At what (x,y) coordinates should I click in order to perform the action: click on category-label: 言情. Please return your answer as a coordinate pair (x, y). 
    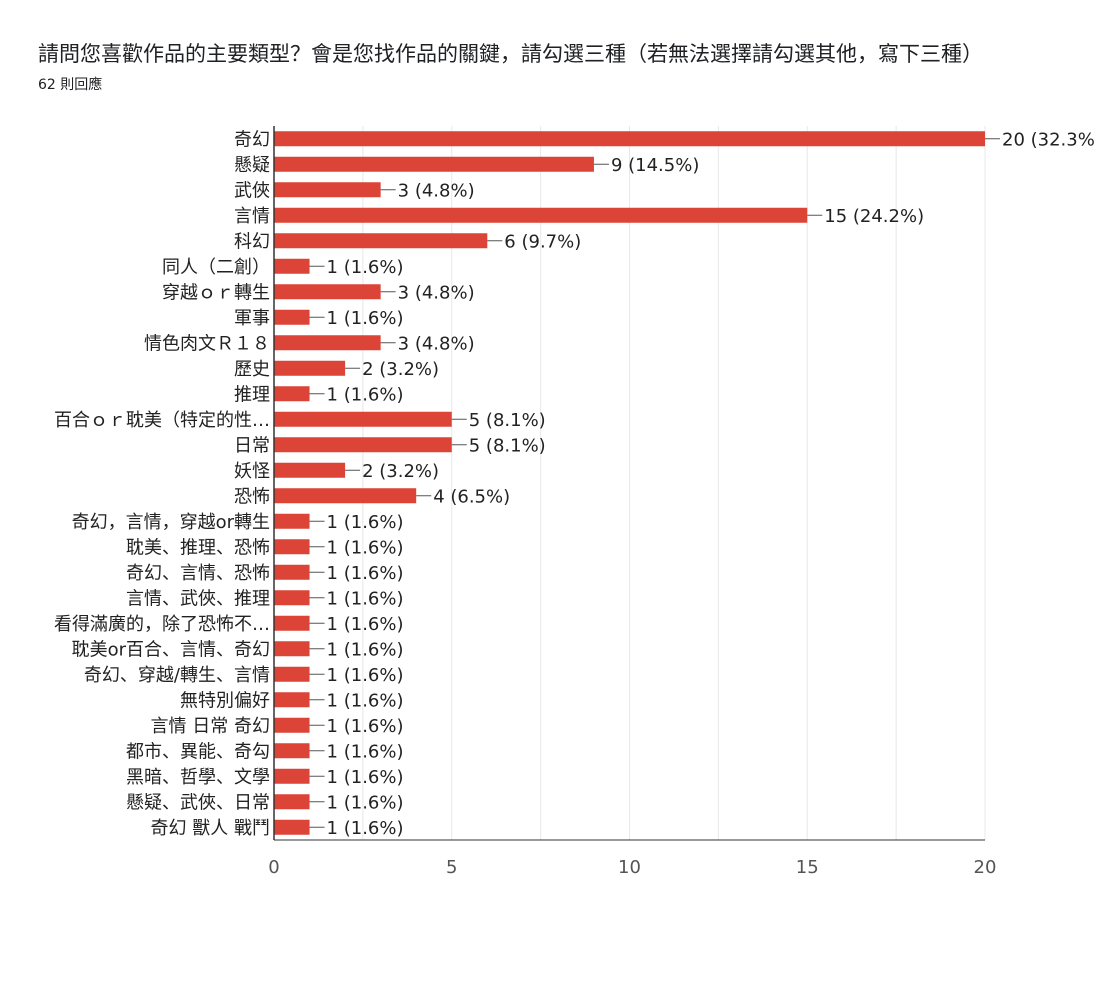
    Looking at the image, I should click on (252, 216).